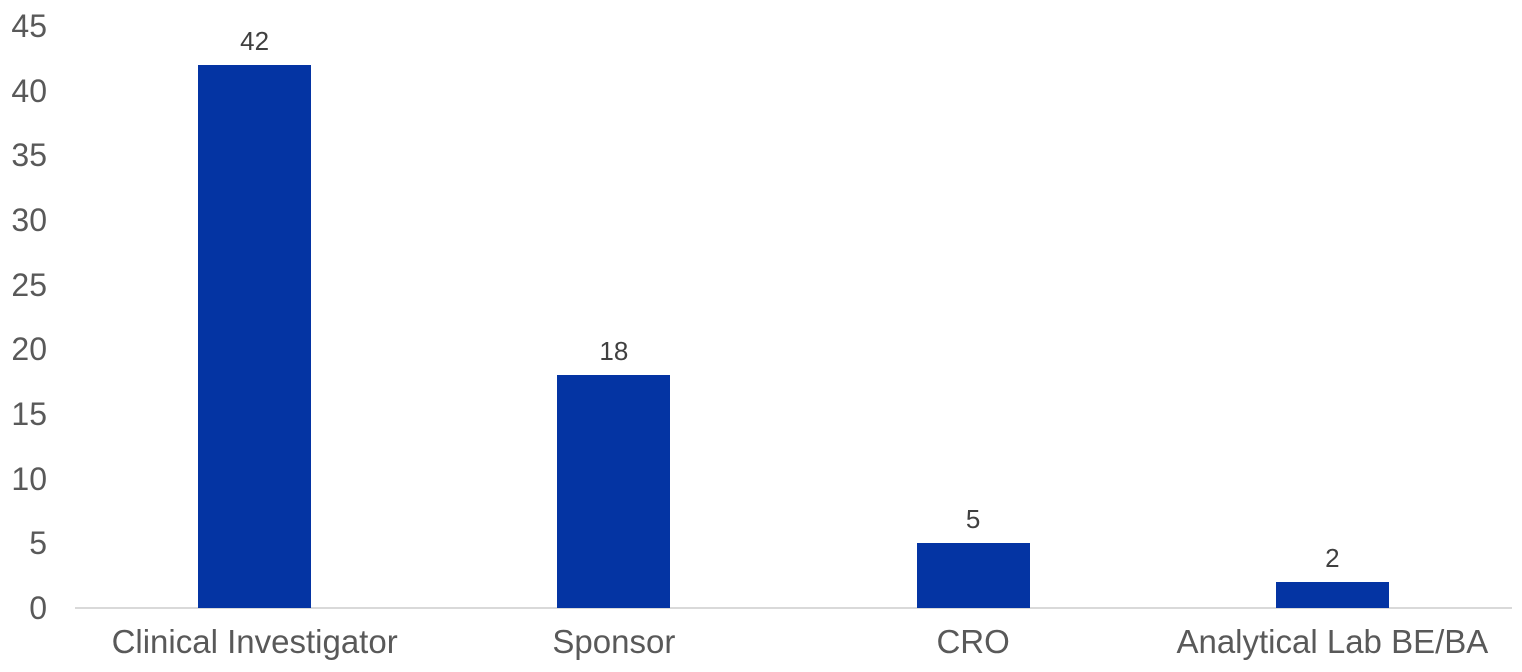 This screenshot has height=672, width=1522. I want to click on y-axis: 0 5 10 15 20 25 30 35 40 45, so click(23, 336).